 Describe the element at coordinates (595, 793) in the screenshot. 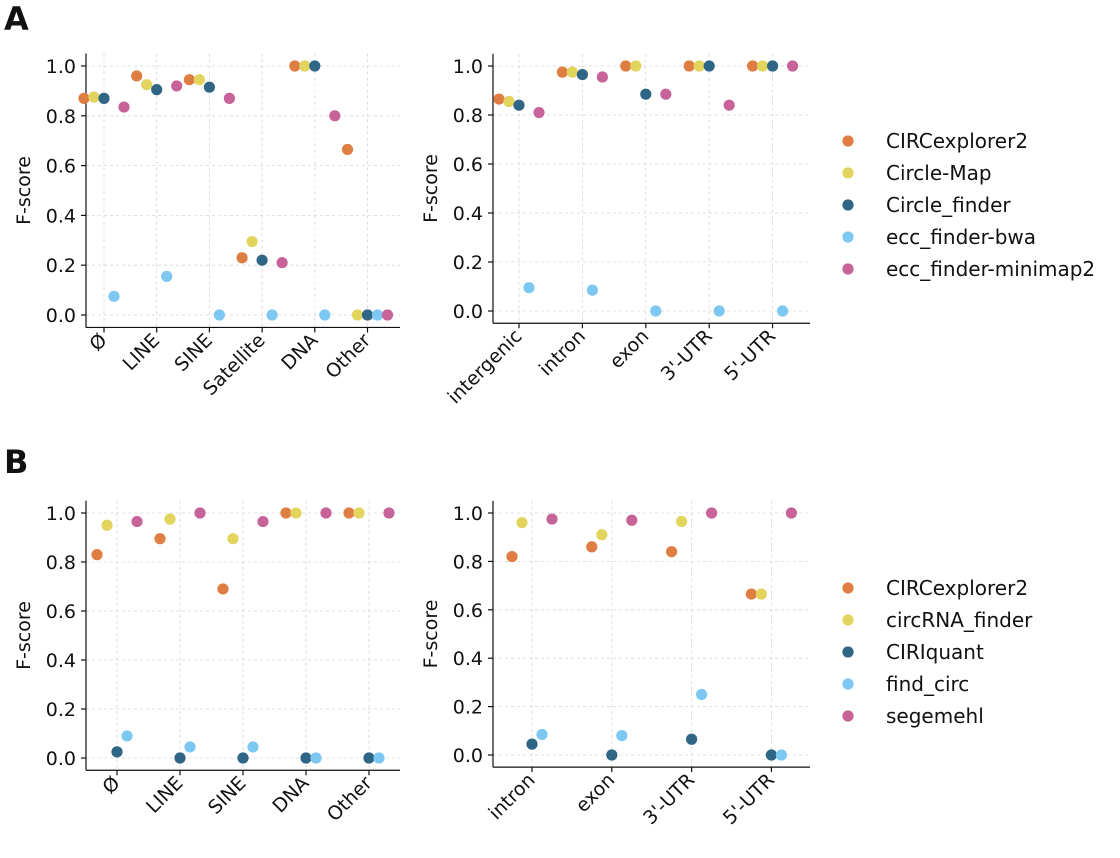

I see `x-tick-label: exon` at that location.